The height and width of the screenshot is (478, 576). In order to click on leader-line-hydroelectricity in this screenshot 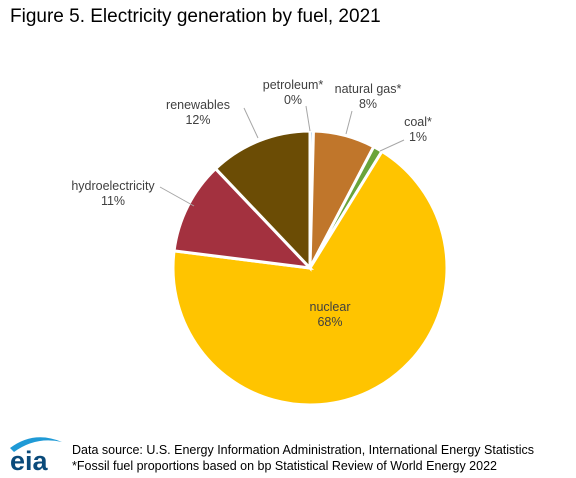, I will do `click(177, 196)`.